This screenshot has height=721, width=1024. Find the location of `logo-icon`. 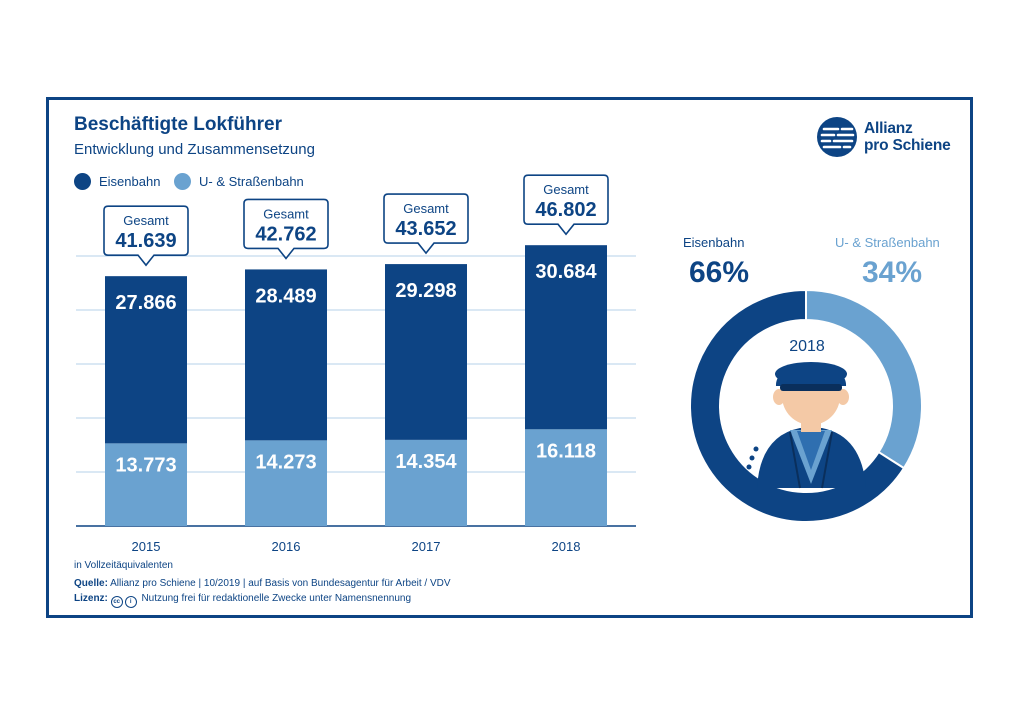

logo-icon is located at coordinates (837, 137).